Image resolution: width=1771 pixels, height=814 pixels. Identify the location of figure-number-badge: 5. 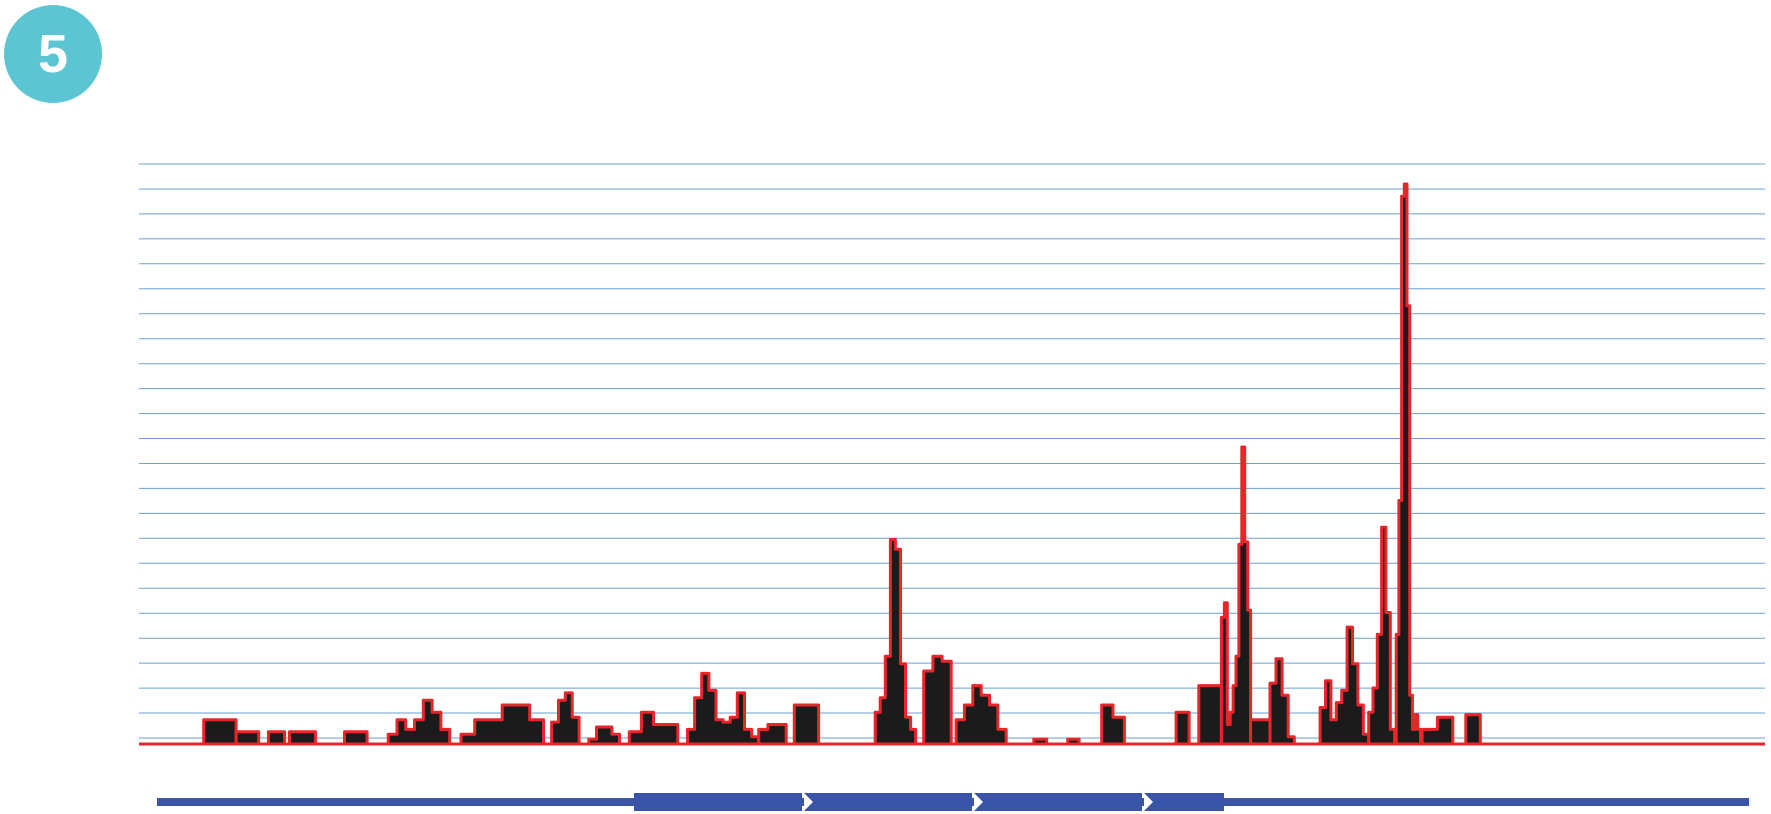
(53, 54).